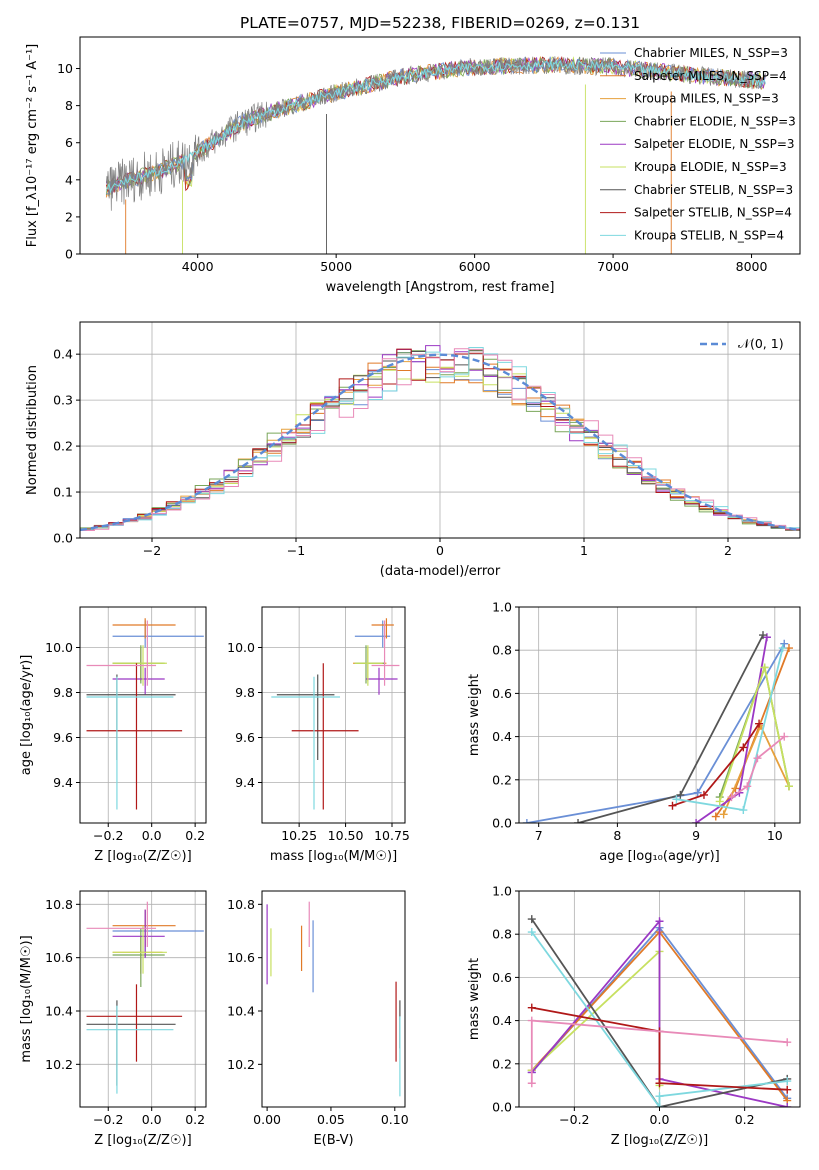 The height and width of the screenshot is (1170, 819). What do you see at coordinates (475, 266) in the screenshot?
I see `x-tick-label: 6000` at bounding box center [475, 266].